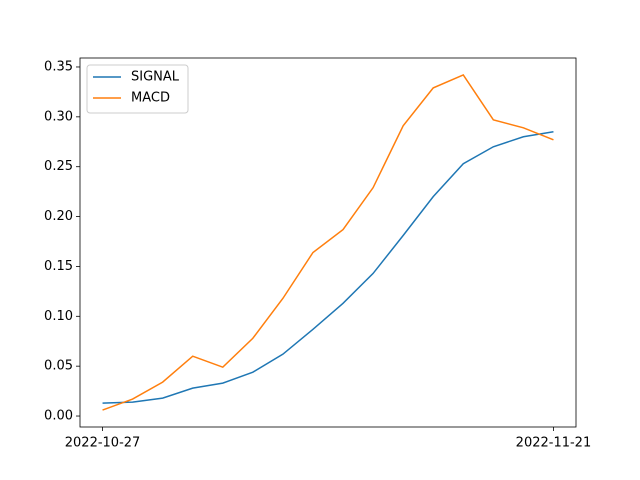  What do you see at coordinates (58, 416) in the screenshot?
I see `y-tick-label: 0.00` at bounding box center [58, 416].